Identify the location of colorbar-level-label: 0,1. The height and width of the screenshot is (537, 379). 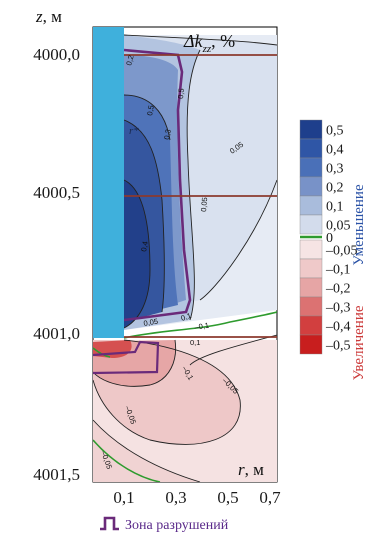
(335, 207).